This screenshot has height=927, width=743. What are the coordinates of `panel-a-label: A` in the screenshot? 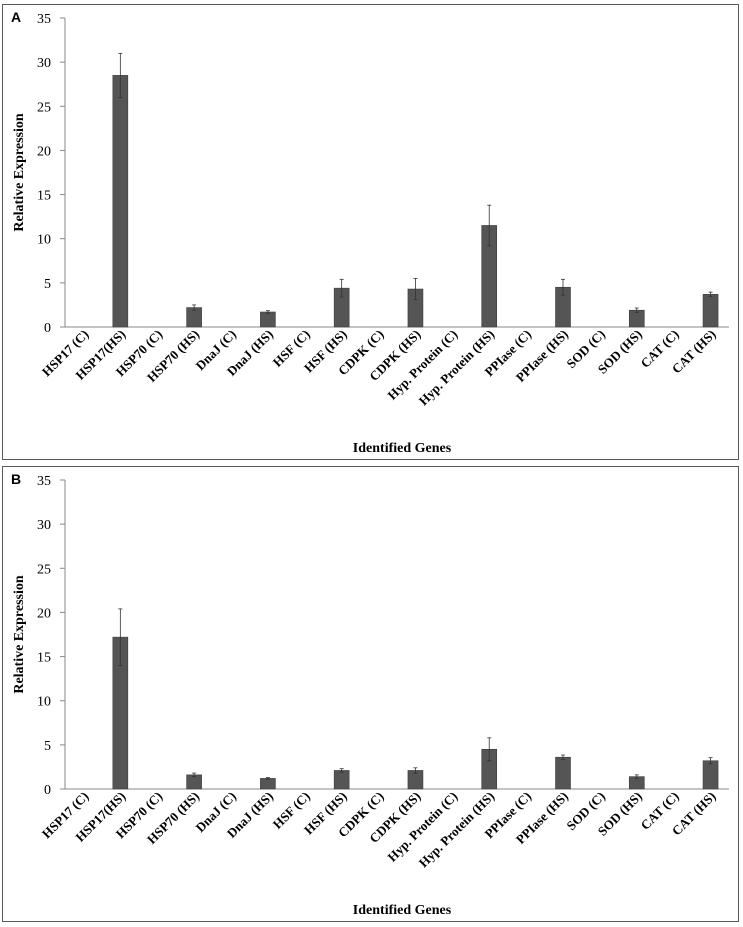 It's located at (16, 17).